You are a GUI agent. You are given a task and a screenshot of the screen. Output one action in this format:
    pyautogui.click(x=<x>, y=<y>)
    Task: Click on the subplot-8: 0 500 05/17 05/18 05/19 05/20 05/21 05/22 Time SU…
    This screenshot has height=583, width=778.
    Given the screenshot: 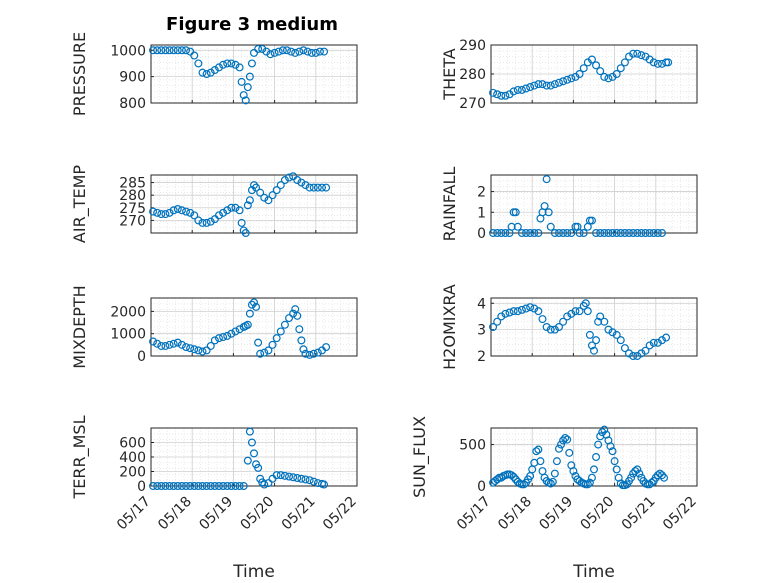 What is the action you would take?
    pyautogui.click(x=555, y=499)
    